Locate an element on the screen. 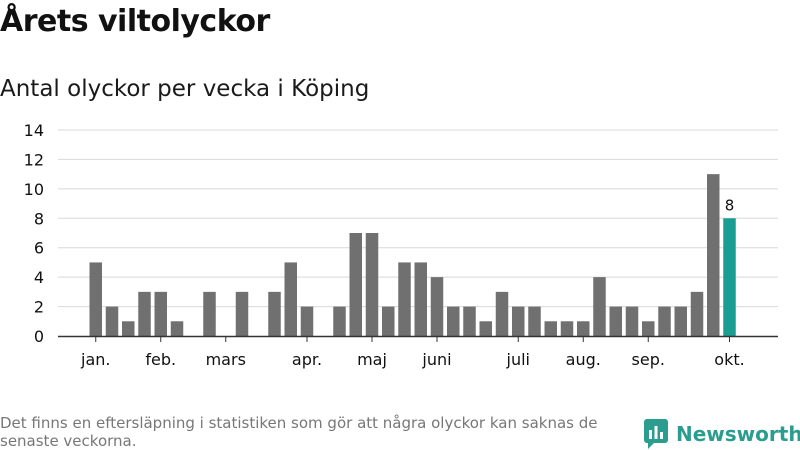  x-axis-ticks: jan. feb. mars apr. maj juni juli aug. sep. okt. is located at coordinates (412, 352).